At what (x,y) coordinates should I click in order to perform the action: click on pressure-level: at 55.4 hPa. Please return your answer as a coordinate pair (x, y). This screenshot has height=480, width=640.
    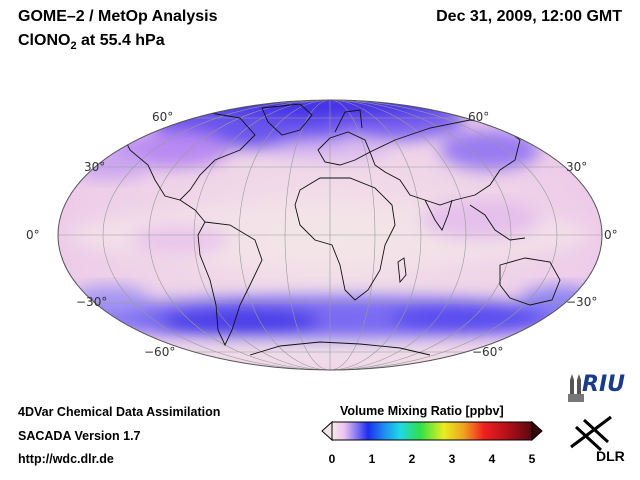
    Looking at the image, I should click on (120, 40).